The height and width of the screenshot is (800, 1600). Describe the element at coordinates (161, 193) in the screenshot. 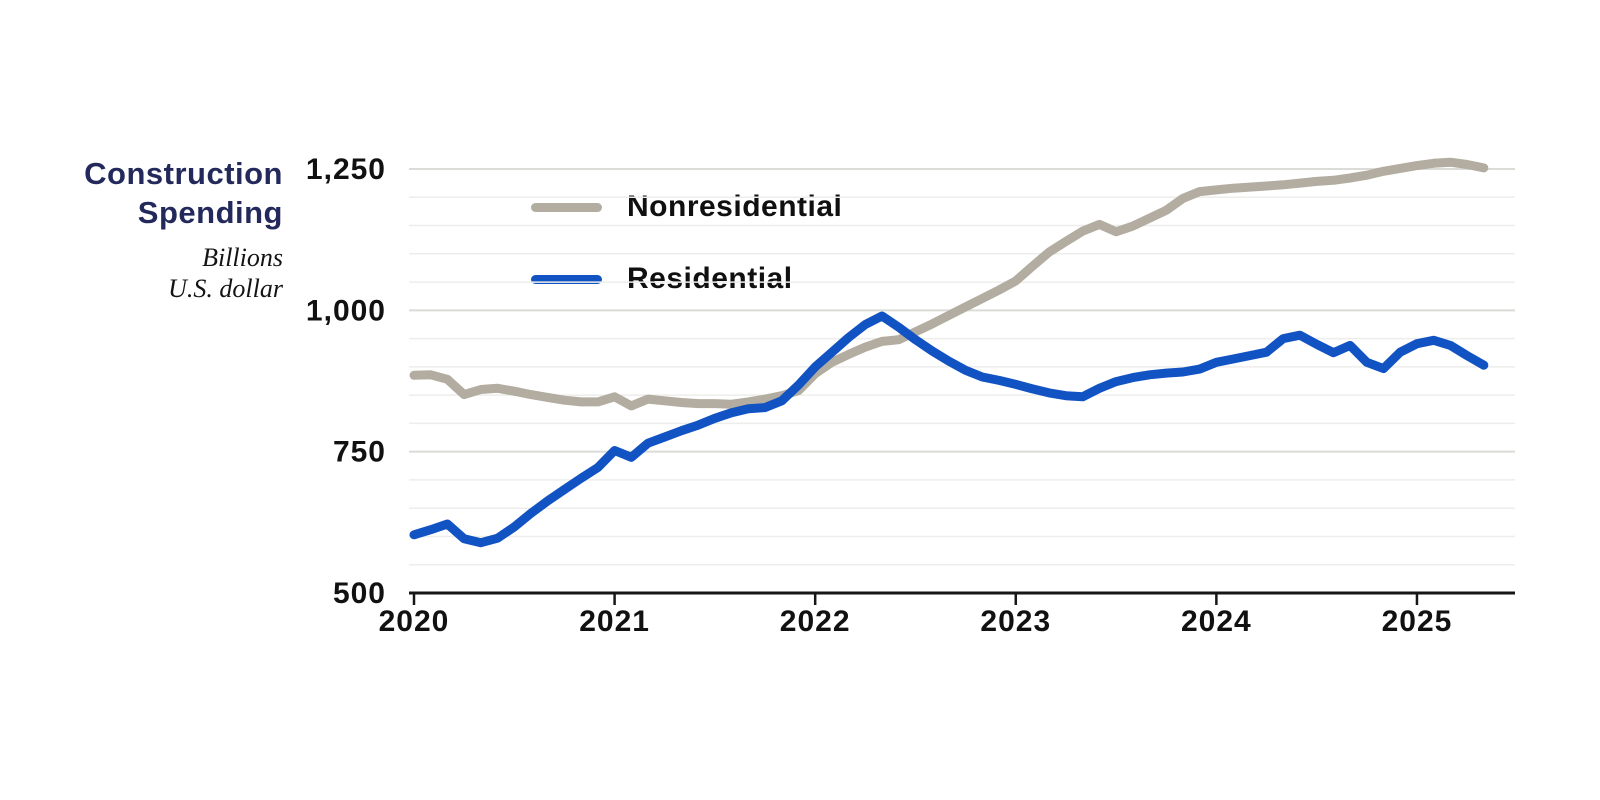

I see `page-title: Construction Spending` at that location.